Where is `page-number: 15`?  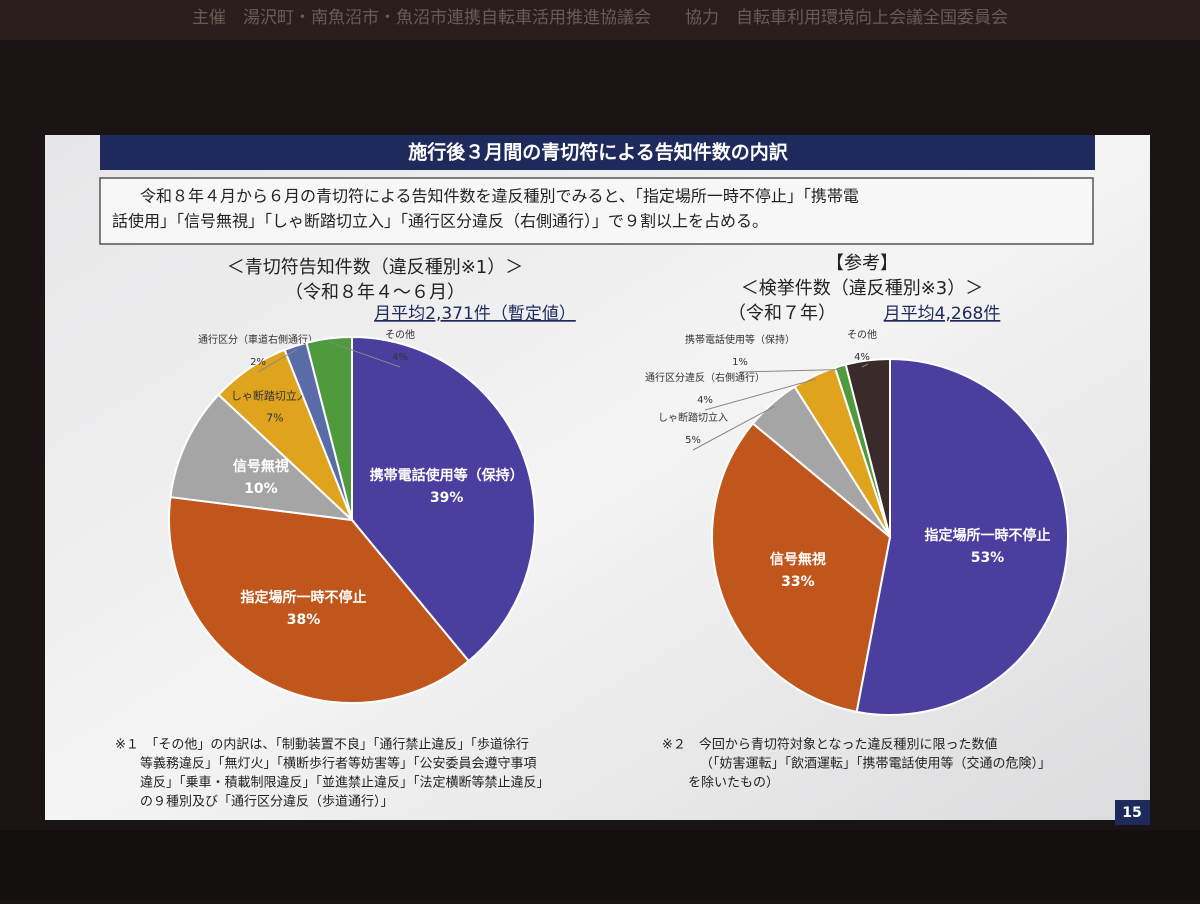
page-number: 15 is located at coordinates (1131, 813).